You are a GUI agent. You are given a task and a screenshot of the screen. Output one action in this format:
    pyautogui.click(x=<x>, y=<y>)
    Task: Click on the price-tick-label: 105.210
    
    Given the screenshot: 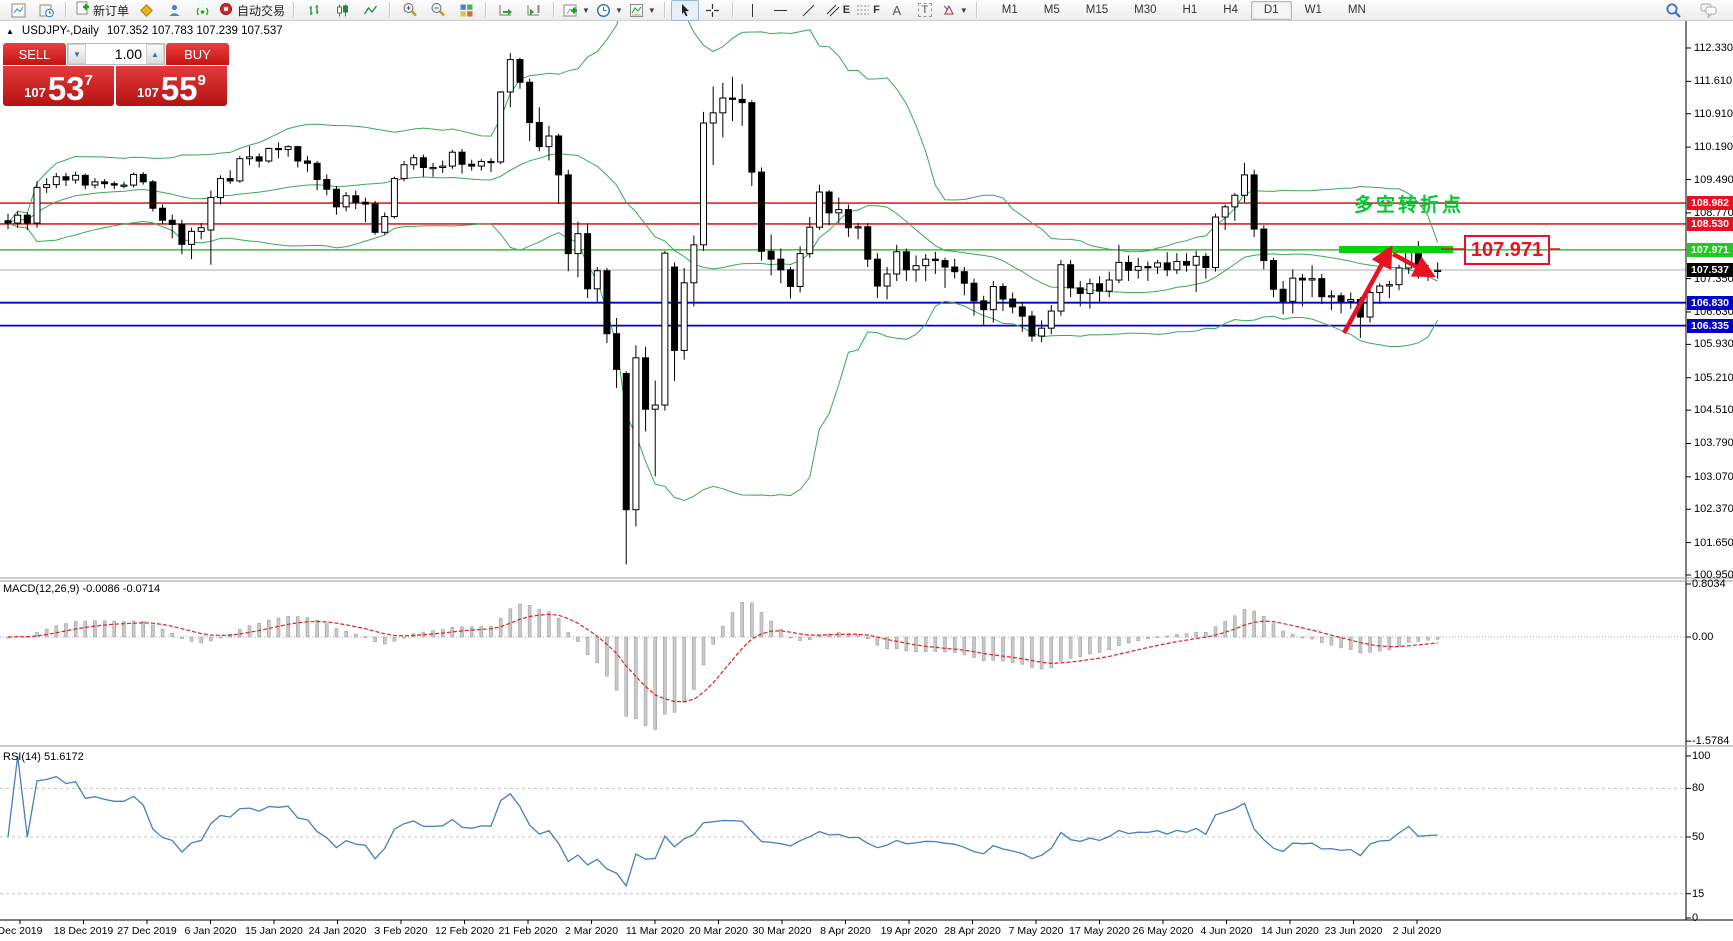 What is the action you would take?
    pyautogui.click(x=1713, y=377)
    